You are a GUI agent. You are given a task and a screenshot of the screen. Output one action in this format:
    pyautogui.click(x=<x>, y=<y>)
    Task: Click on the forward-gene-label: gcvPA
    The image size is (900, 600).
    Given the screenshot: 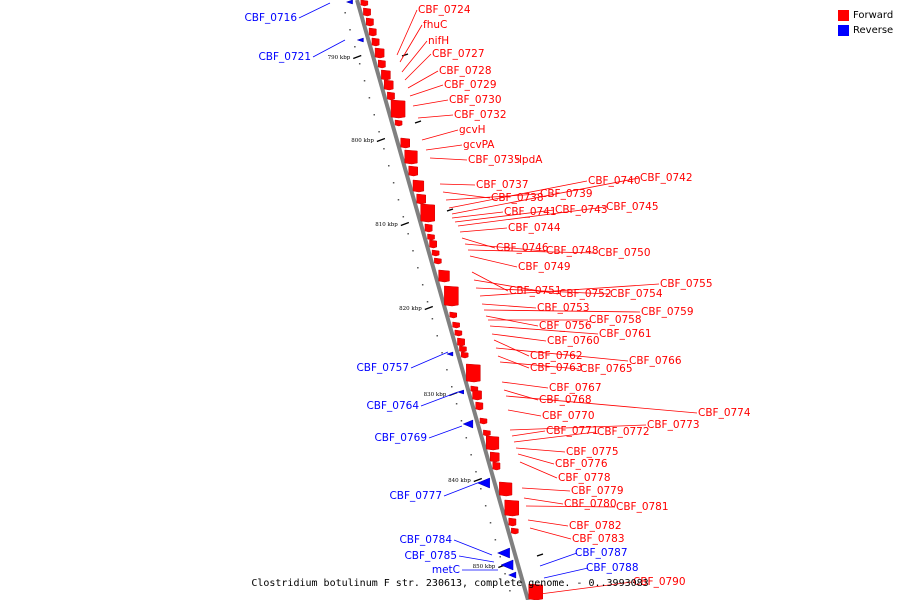 What is the action you would take?
    pyautogui.click(x=479, y=145)
    